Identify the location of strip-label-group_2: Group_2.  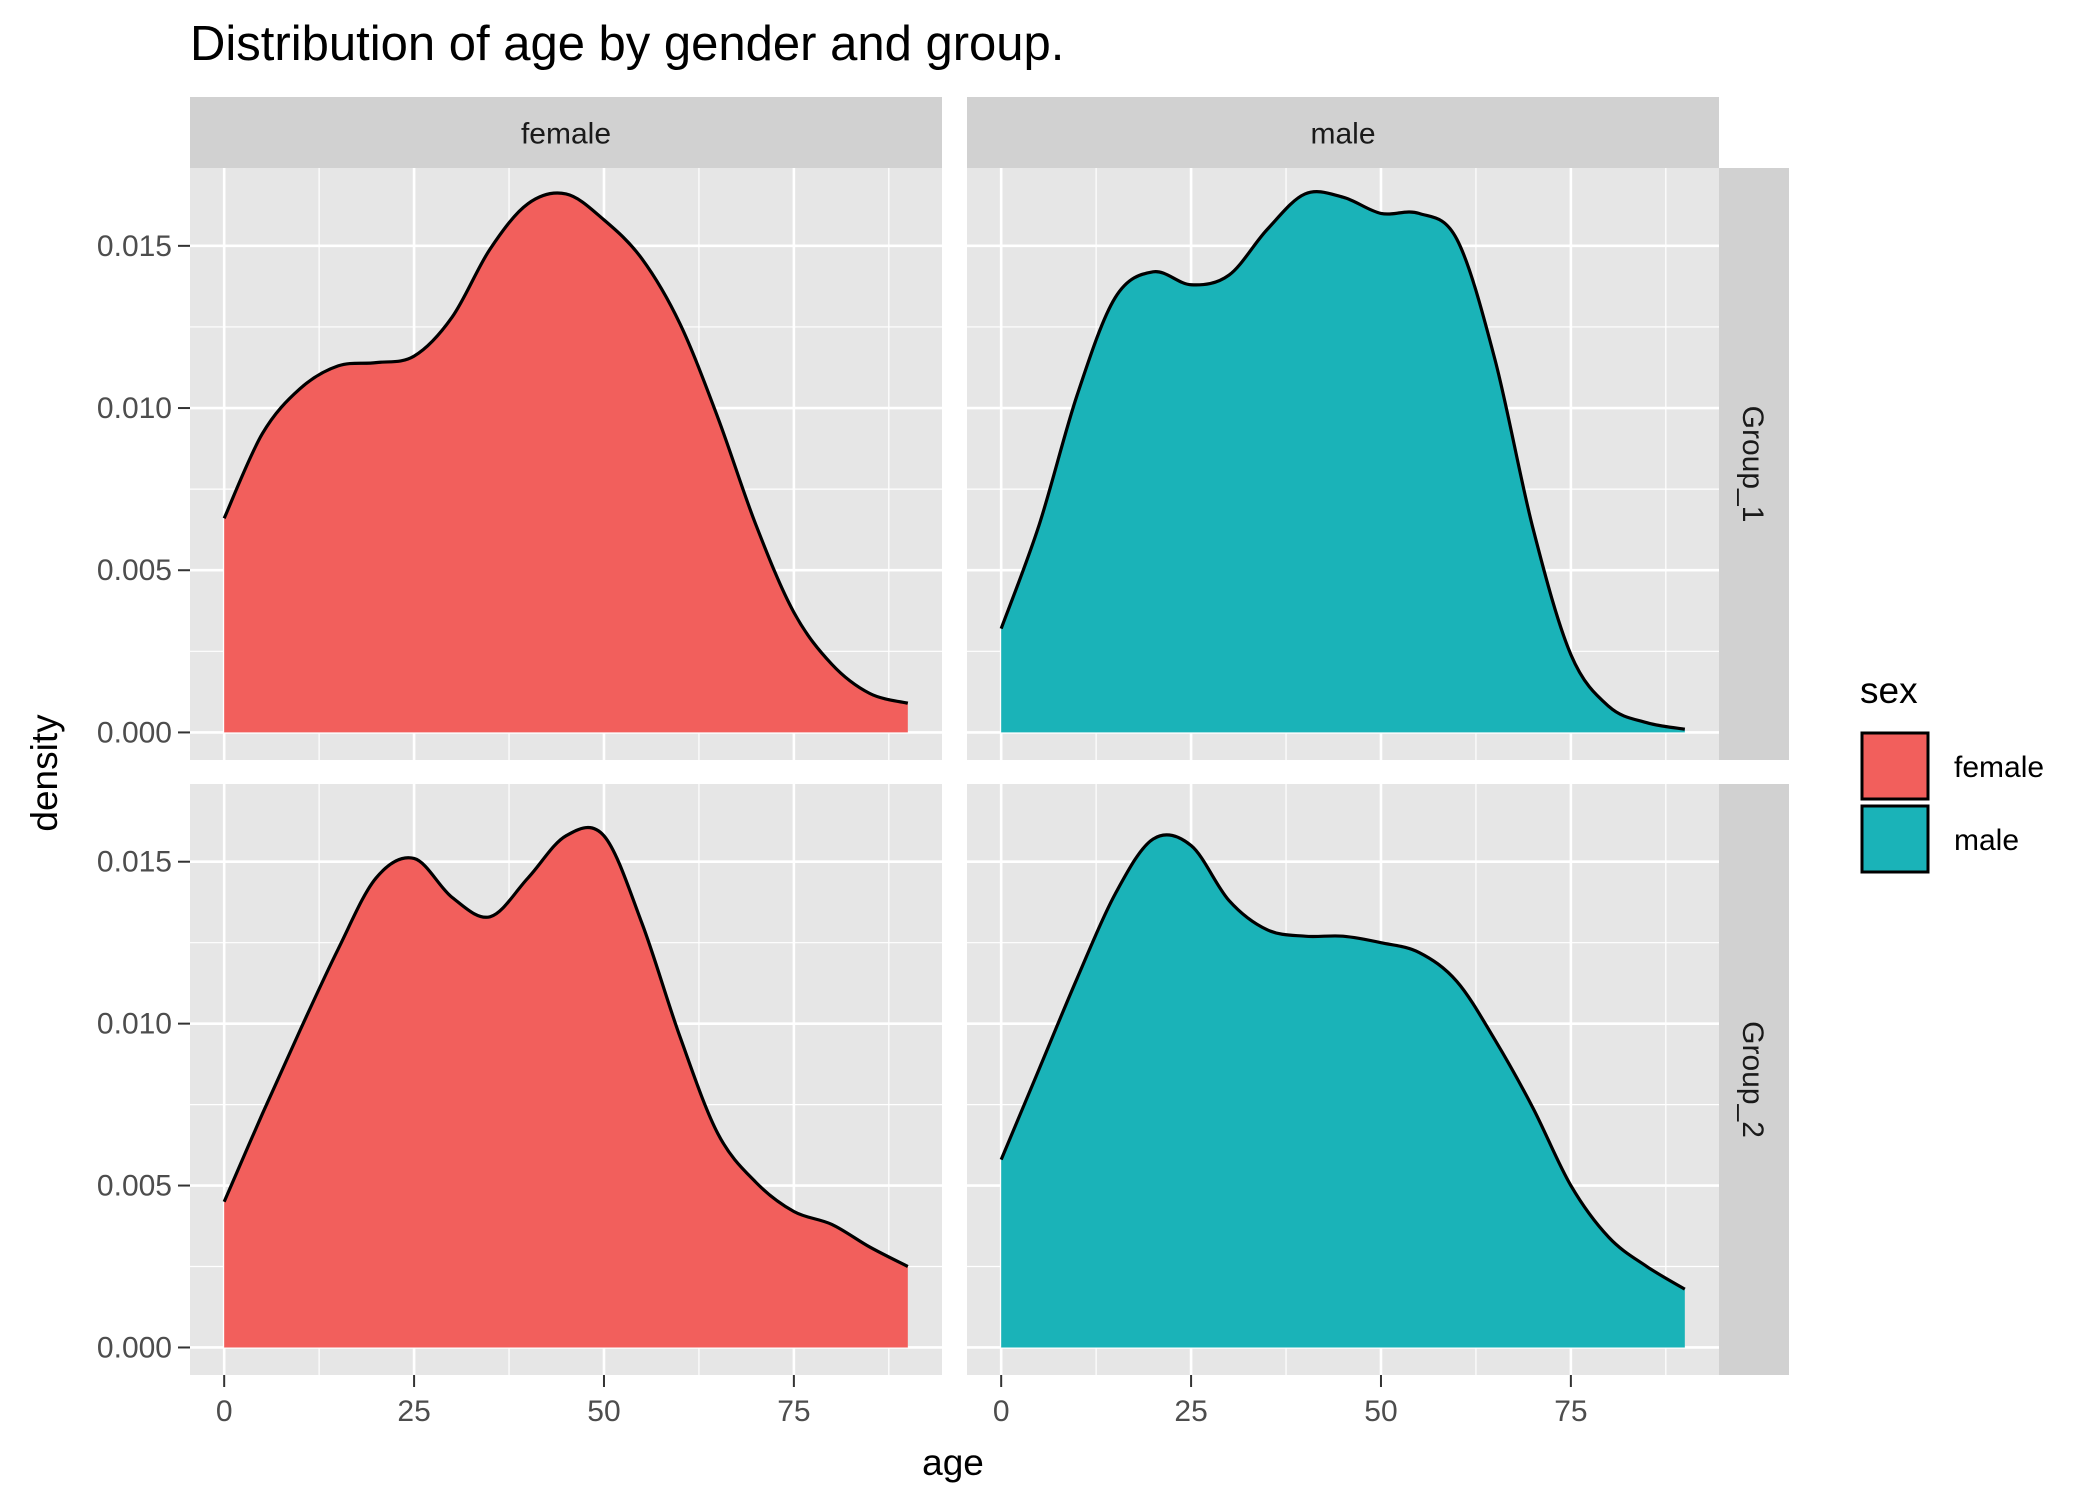
(1752, 1079).